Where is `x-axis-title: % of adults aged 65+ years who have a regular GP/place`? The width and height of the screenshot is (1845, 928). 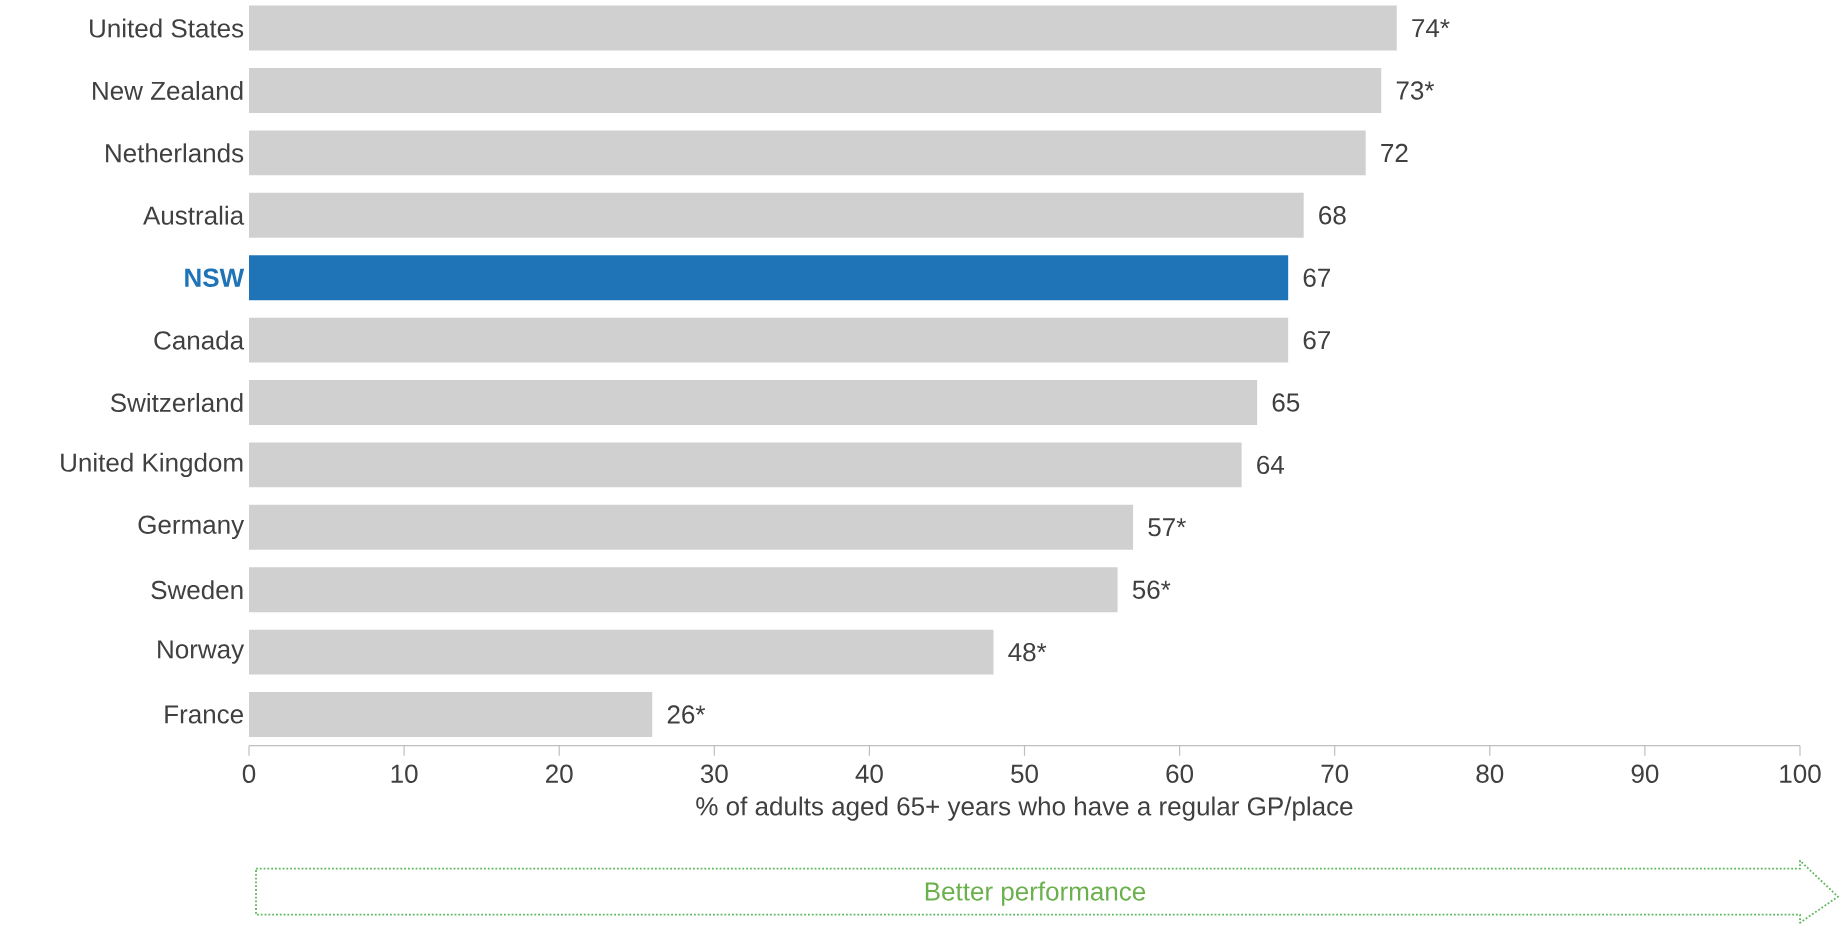
x-axis-title: % of adults aged 65+ years who have a regular GP/place is located at coordinates (1024, 808).